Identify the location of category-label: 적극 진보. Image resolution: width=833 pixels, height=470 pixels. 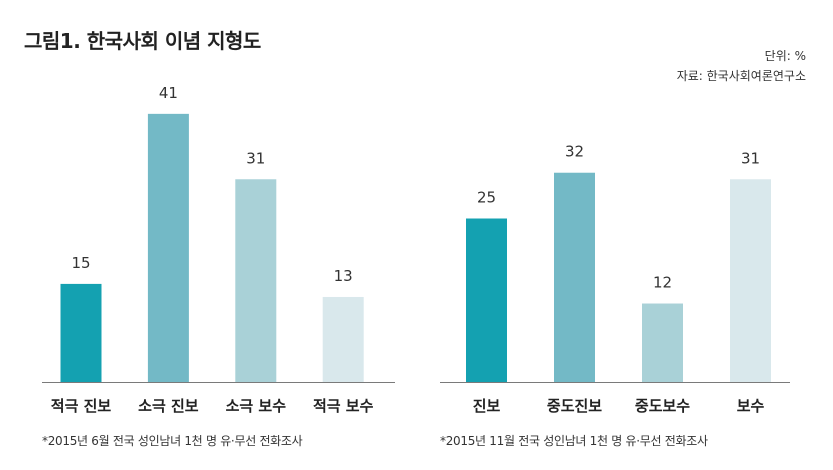
(81, 406).